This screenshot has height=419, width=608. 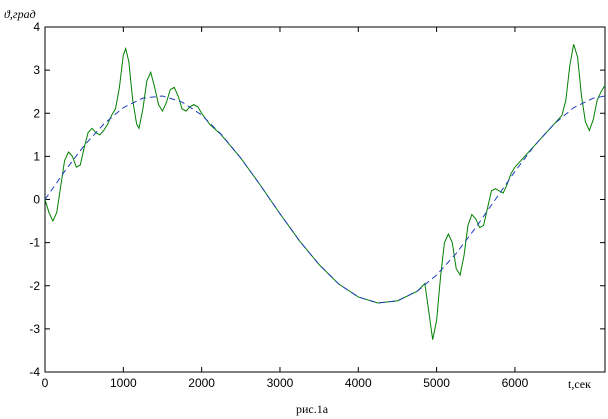 What do you see at coordinates (34, 372) in the screenshot?
I see `y-tick-label: -4` at bounding box center [34, 372].